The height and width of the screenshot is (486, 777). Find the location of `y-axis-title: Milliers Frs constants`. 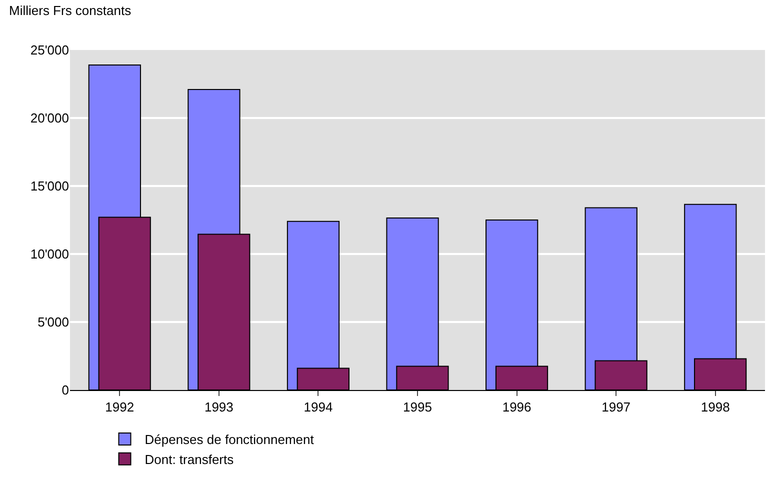

y-axis-title: Milliers Frs constants is located at coordinates (70, 10).